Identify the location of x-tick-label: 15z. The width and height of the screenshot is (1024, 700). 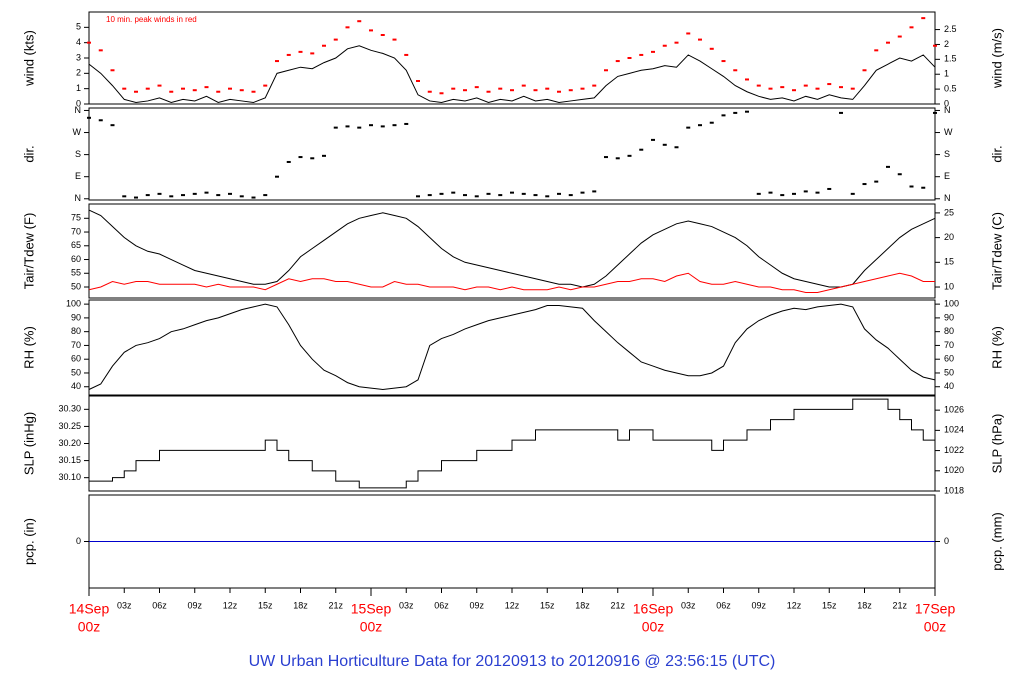
(829, 605).